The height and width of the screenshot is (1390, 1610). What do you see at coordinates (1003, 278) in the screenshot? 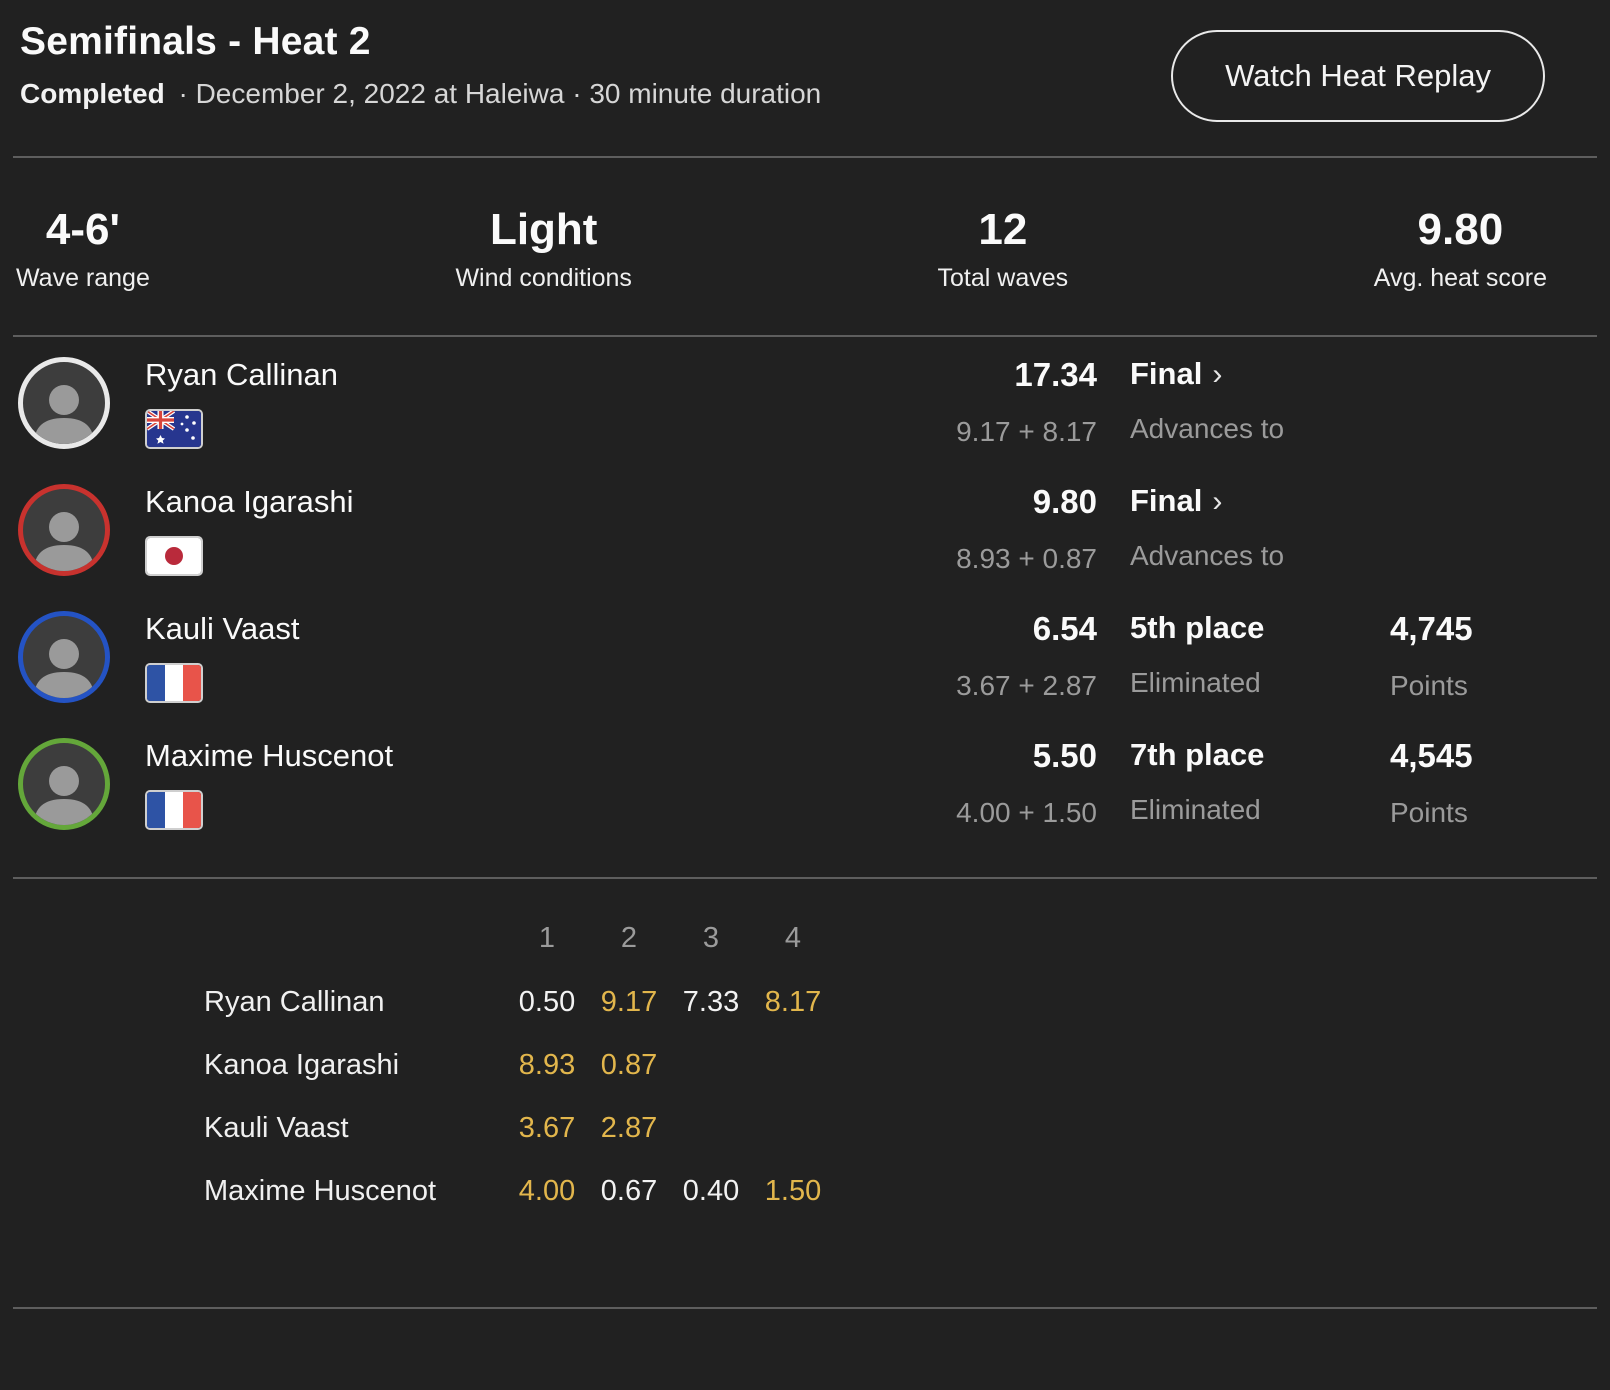
I see `stat-label: Total waves` at bounding box center [1003, 278].